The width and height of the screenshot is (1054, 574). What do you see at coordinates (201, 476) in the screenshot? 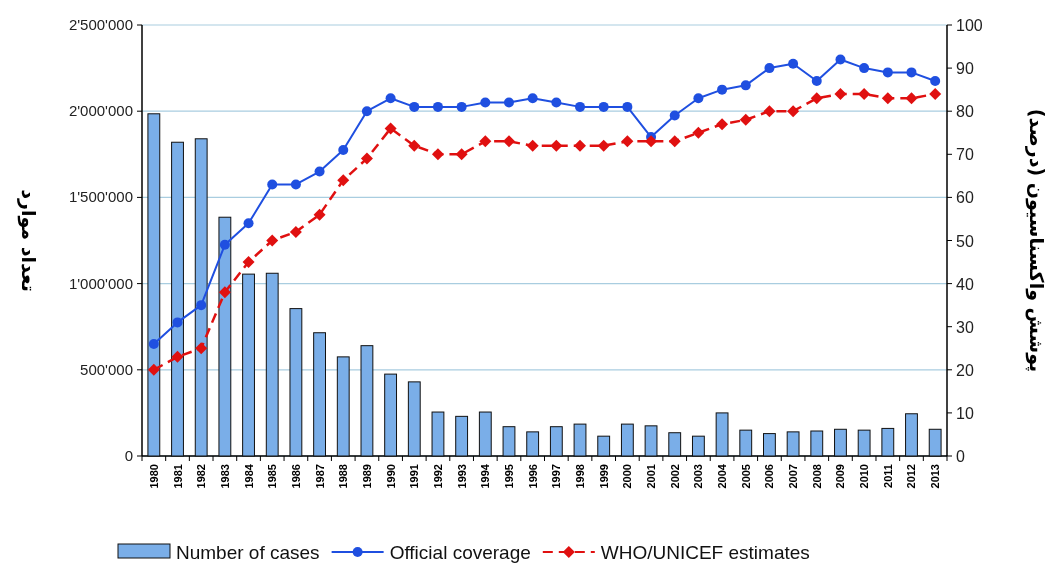
I see `x-tick-label: 1982` at bounding box center [201, 476].